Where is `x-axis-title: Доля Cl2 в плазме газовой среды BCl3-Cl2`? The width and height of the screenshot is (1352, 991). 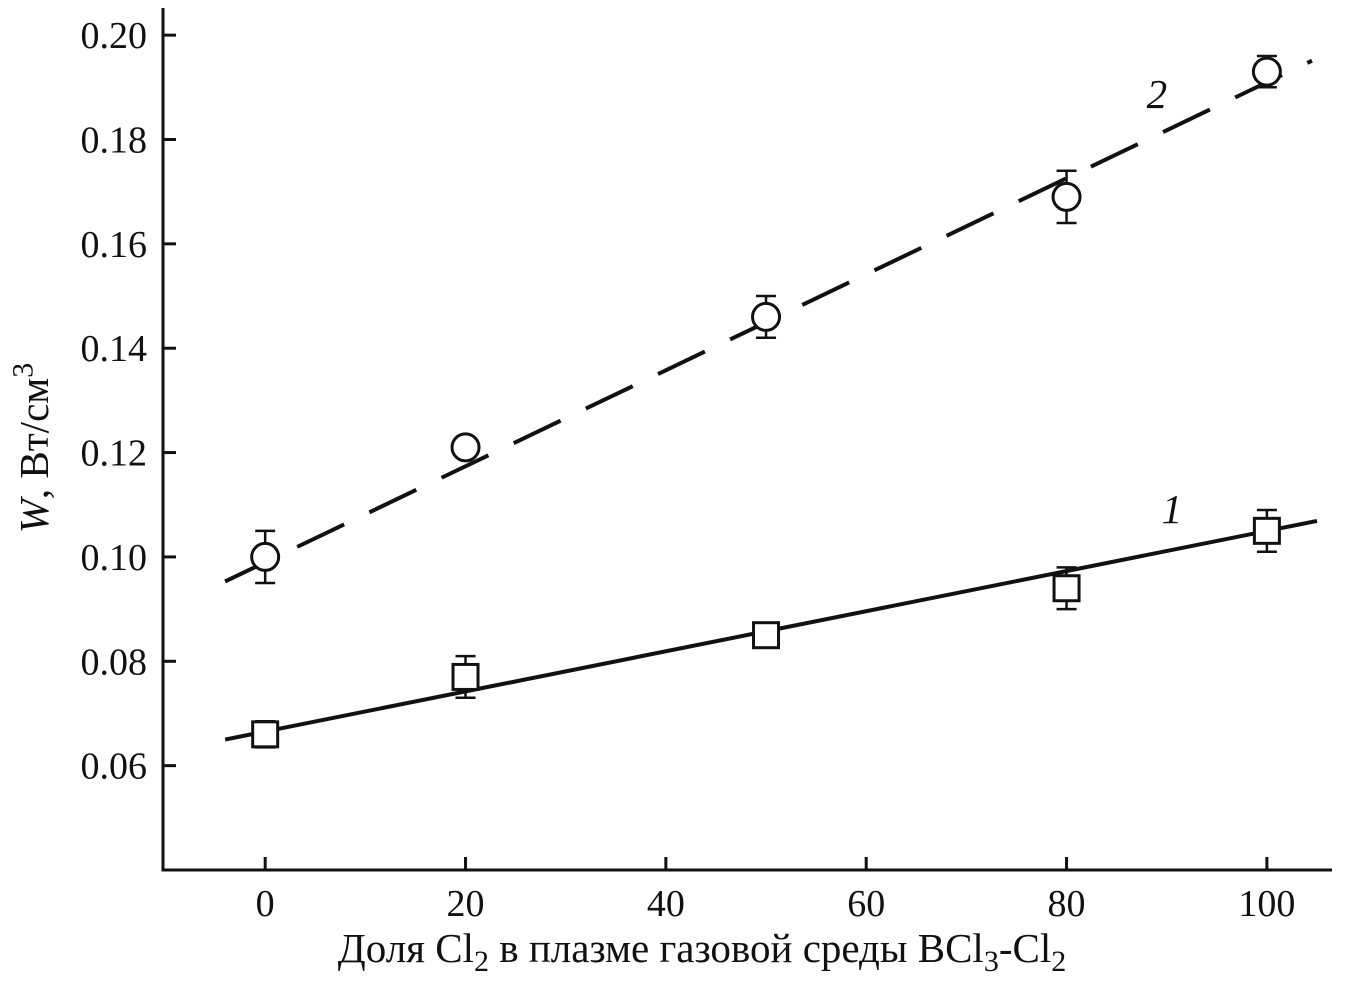
x-axis-title: Доля Cl2 в плазме газовой среды BCl3-Cl2 is located at coordinates (702, 951).